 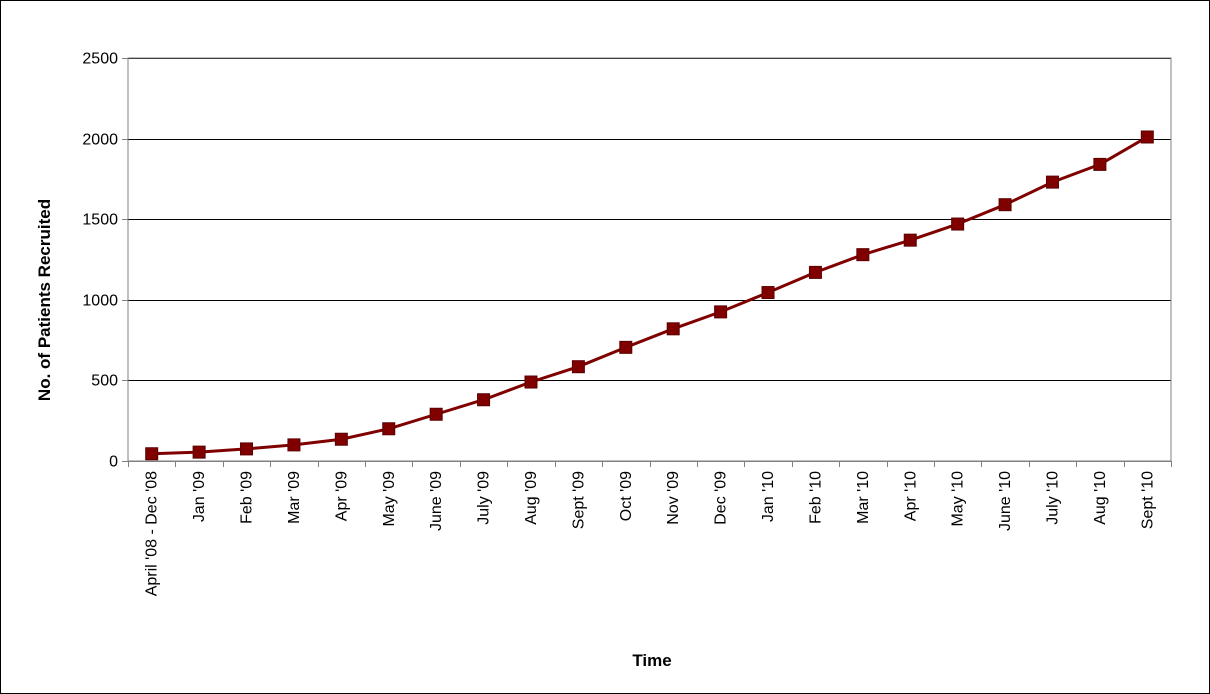 I want to click on x-tick-label: Dec '09, so click(x=721, y=498).